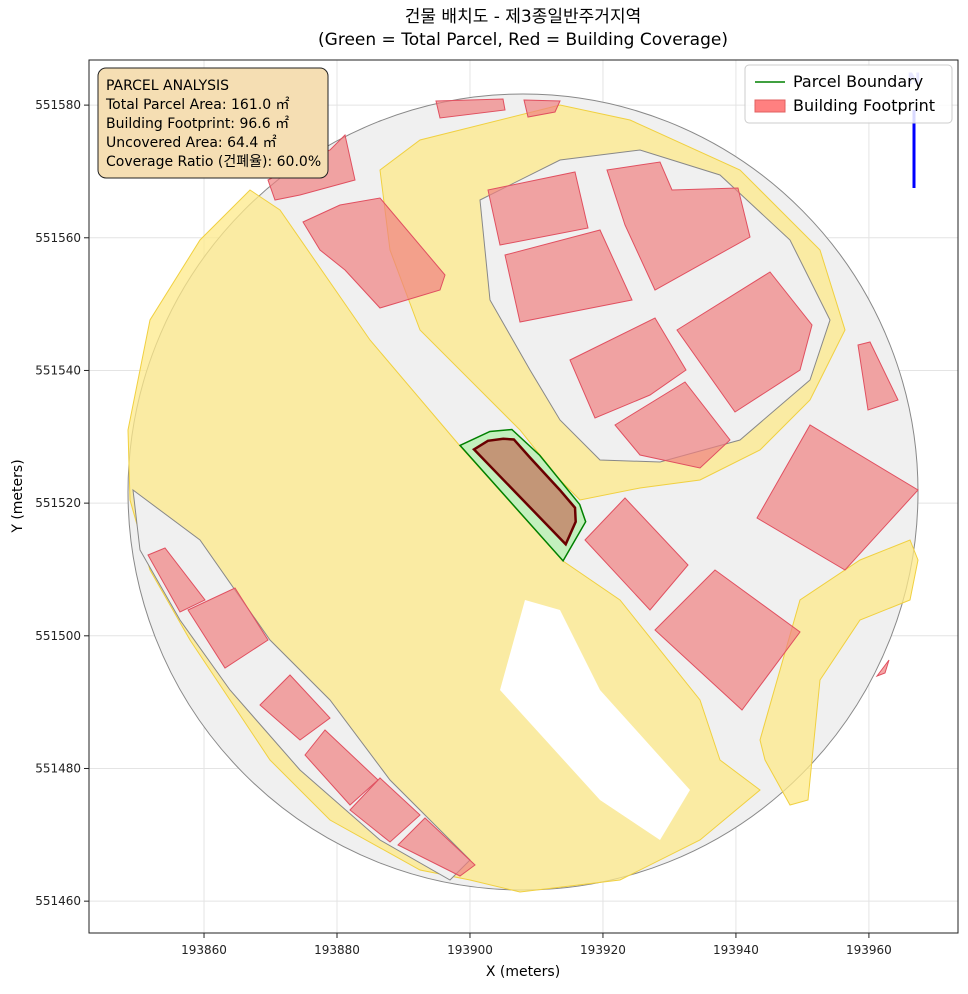  What do you see at coordinates (58, 636) in the screenshot?
I see `y-tick-label: 551500` at bounding box center [58, 636].